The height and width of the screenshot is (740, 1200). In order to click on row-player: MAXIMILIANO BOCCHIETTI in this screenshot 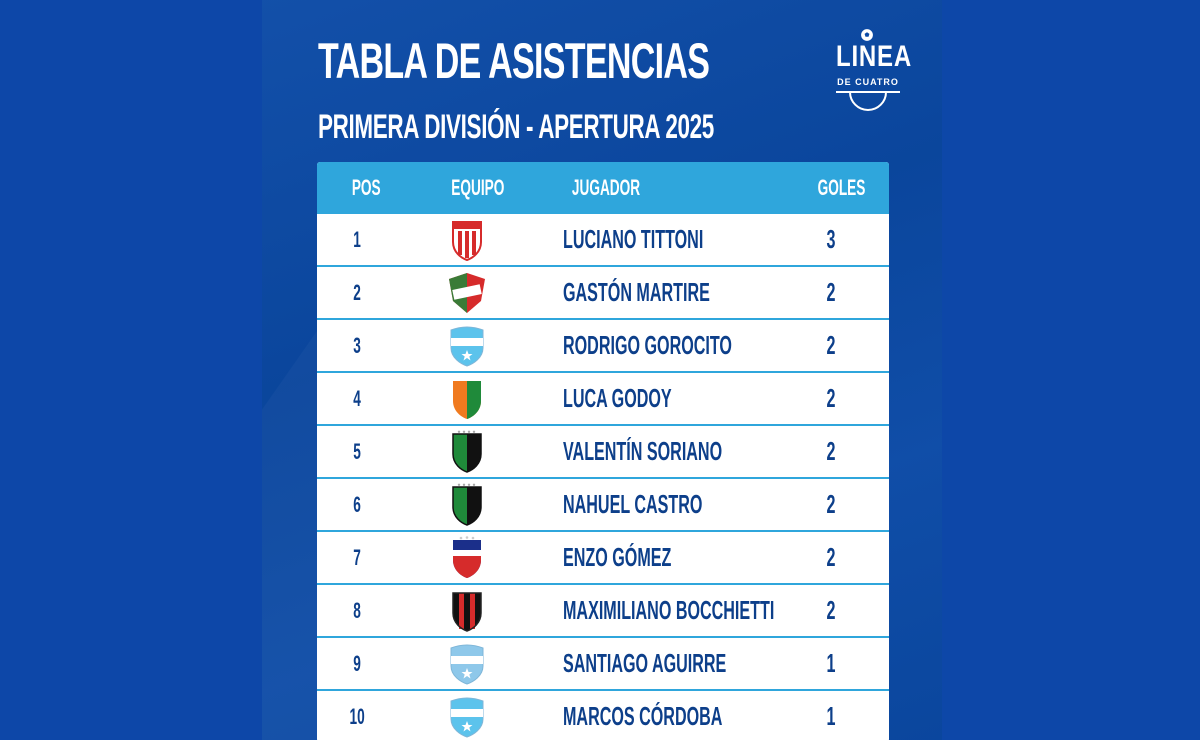, I will do `click(669, 610)`.